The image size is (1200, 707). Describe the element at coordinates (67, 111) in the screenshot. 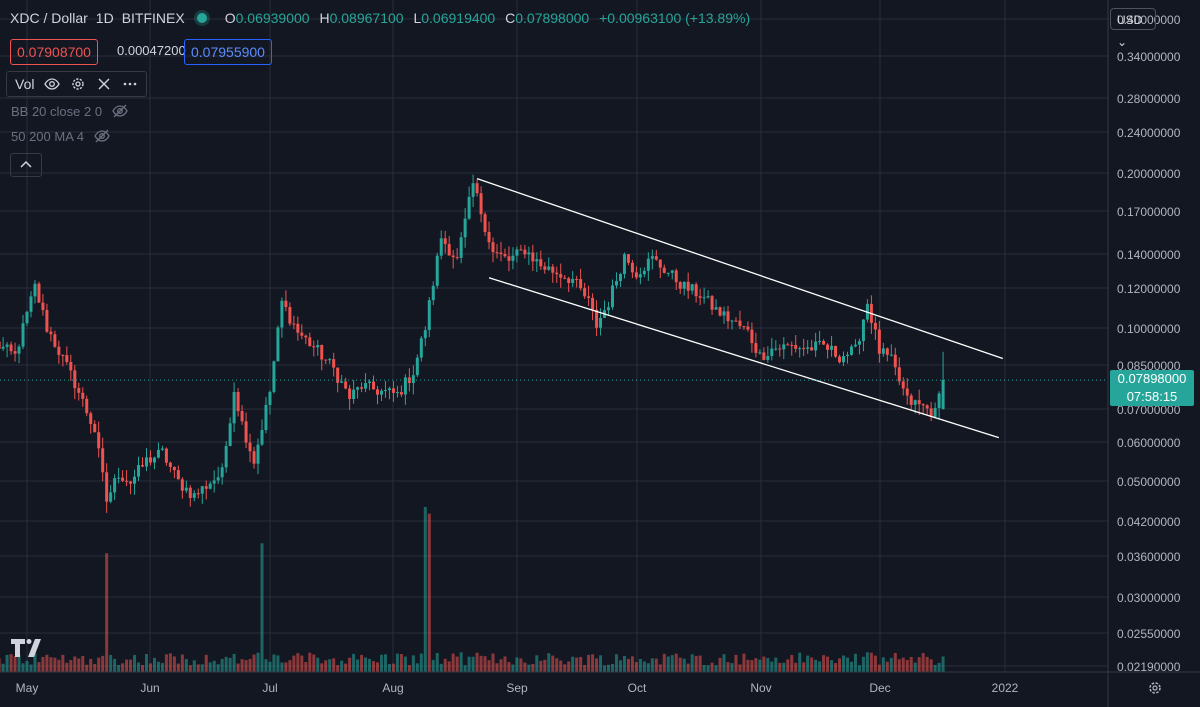

I see `indicator-bb: BB 20 close 2 0` at that location.